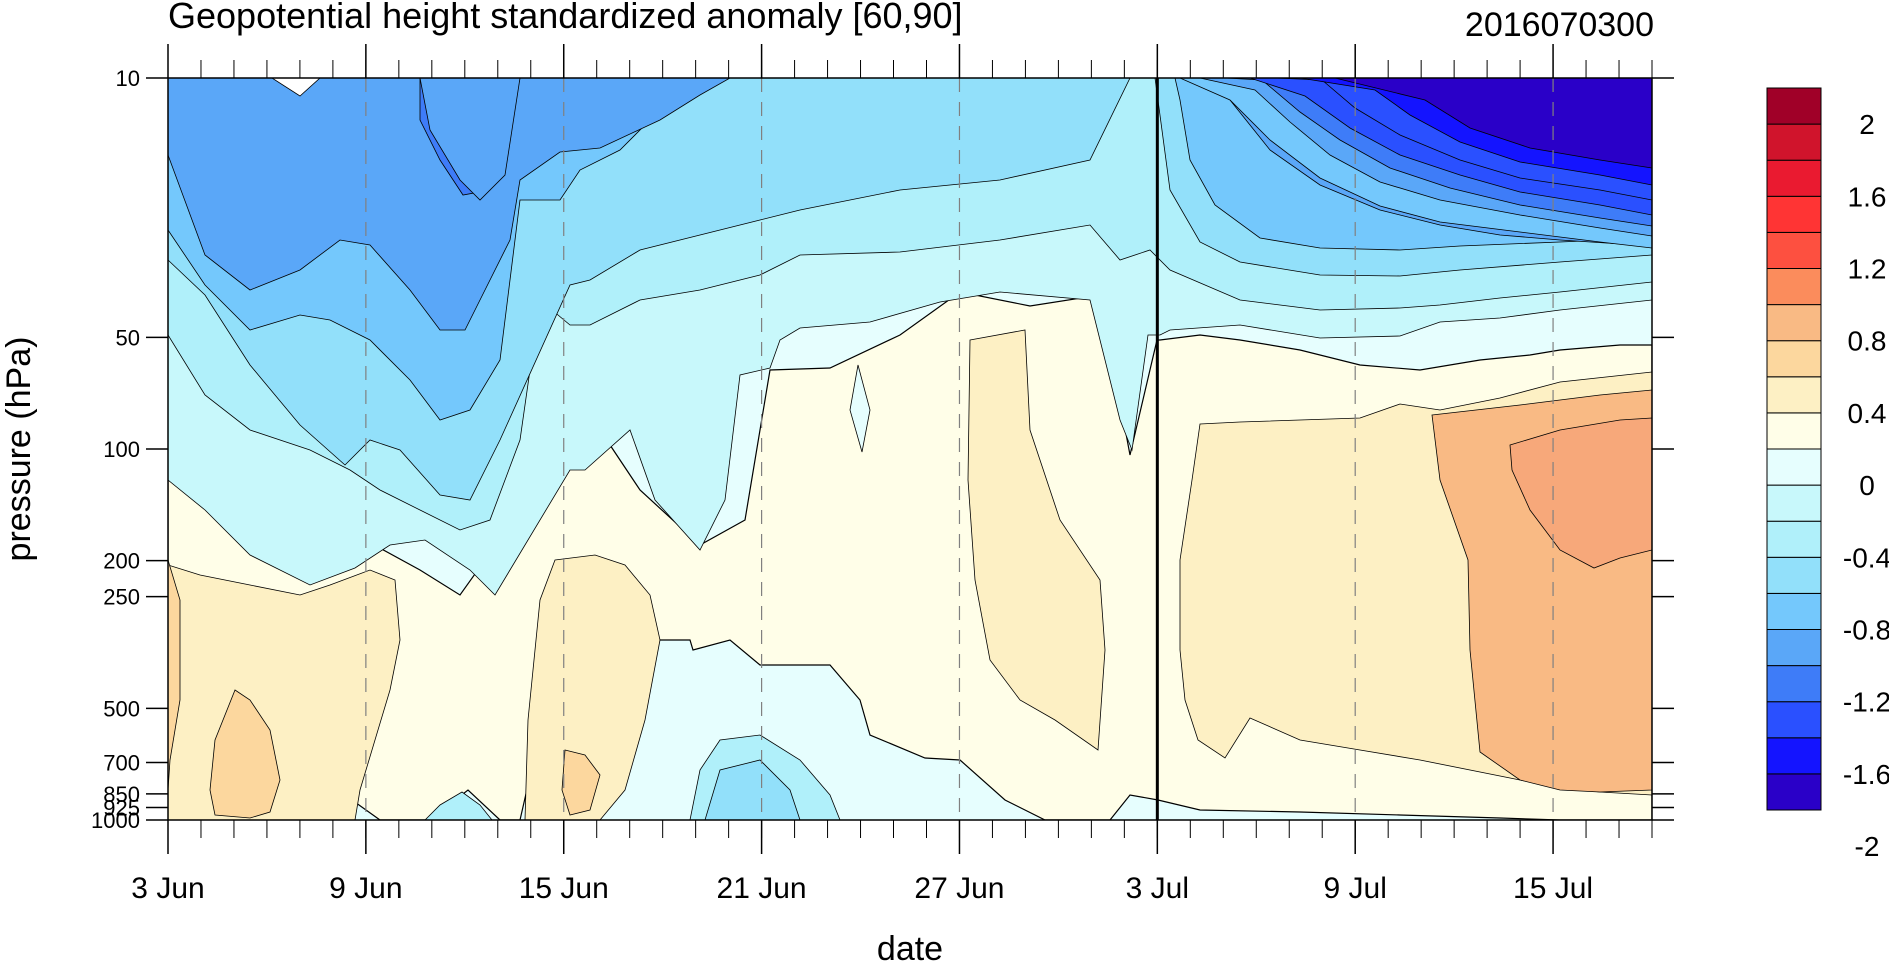 The image size is (1889, 963). What do you see at coordinates (860, 408) in the screenshot?
I see `contour-small-lens` at bounding box center [860, 408].